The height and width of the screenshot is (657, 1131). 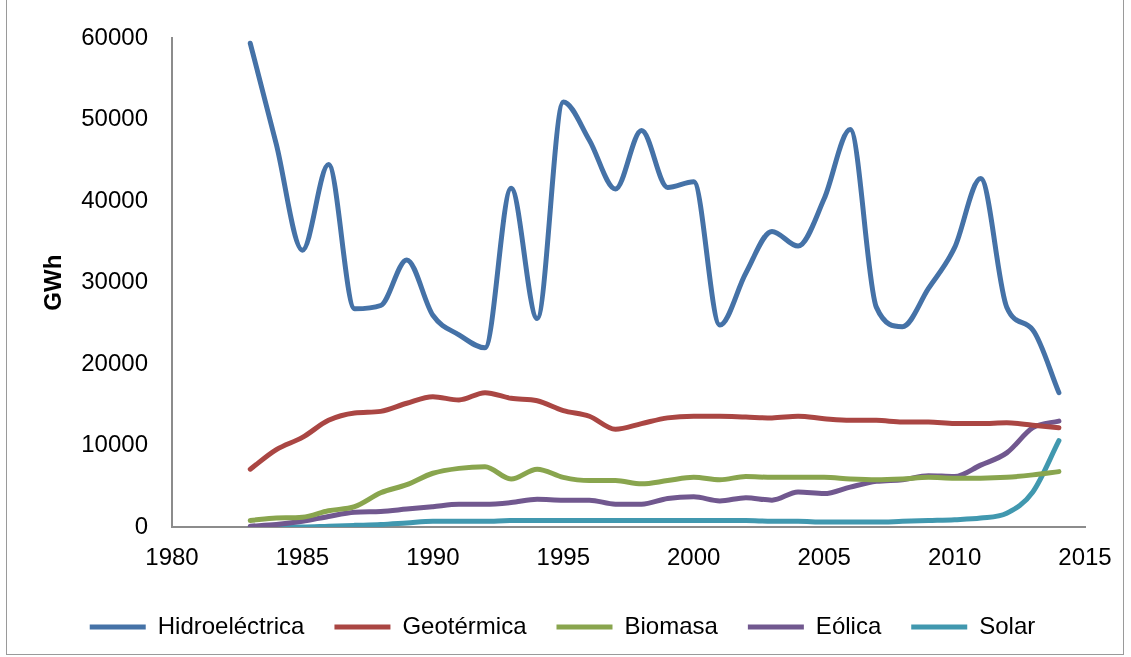 What do you see at coordinates (114, 281) in the screenshot?
I see `y-tick-label: 30000` at bounding box center [114, 281].